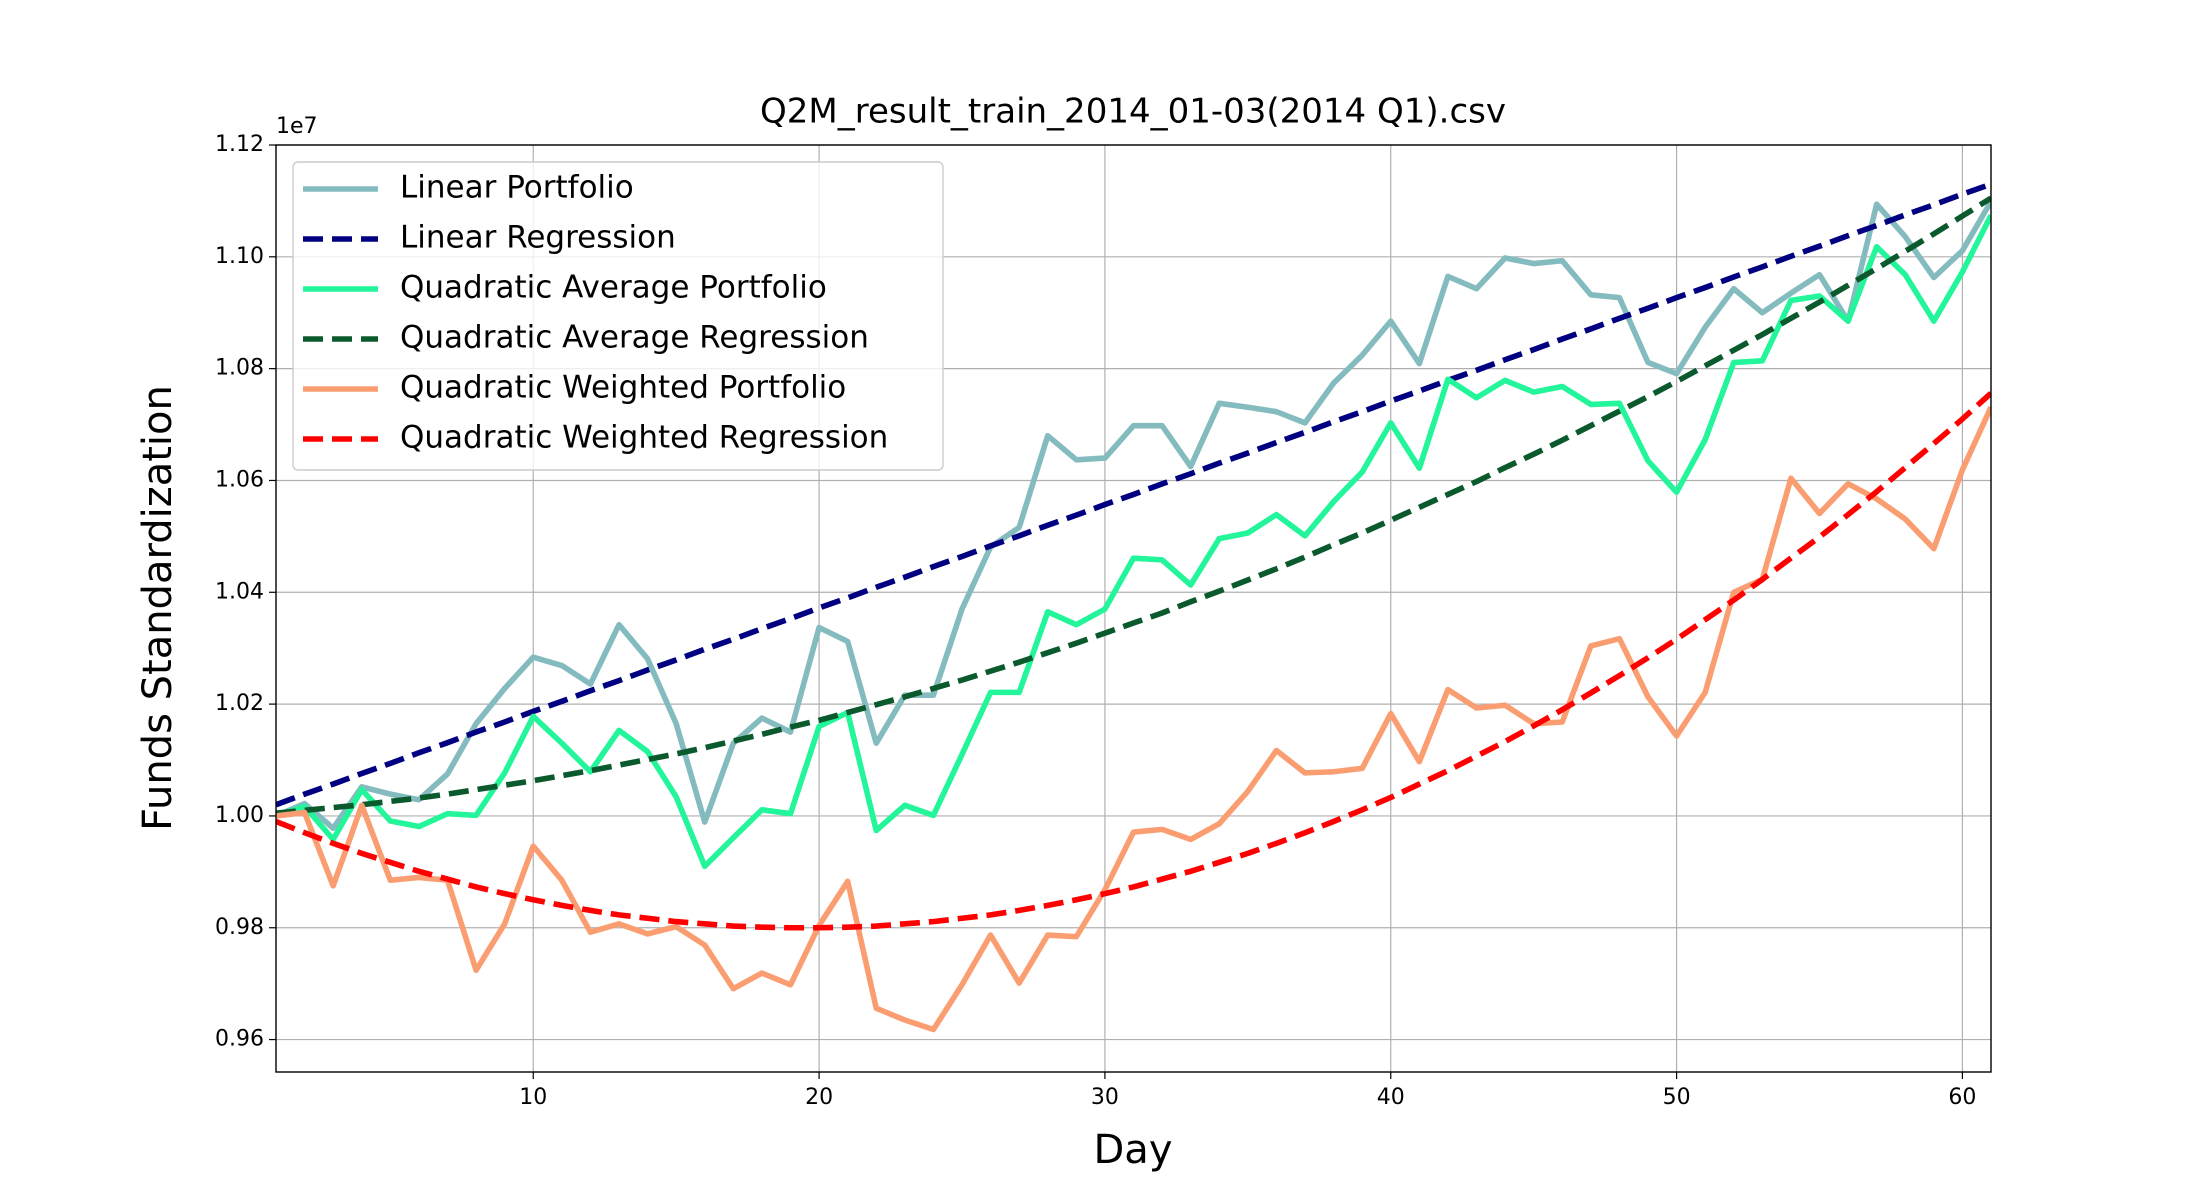 This screenshot has height=1200, width=2200. Describe the element at coordinates (1133, 1150) in the screenshot. I see `x-axis-label: Day` at that location.